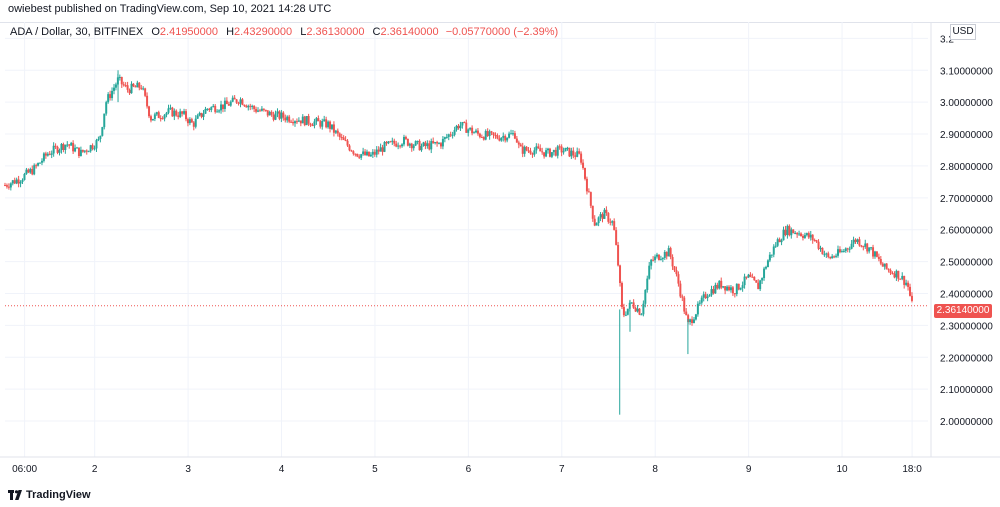 This screenshot has height=507, width=1000. I want to click on legend-symbol: ADA / Dollar, 30, BITFINEX, so click(77, 32).